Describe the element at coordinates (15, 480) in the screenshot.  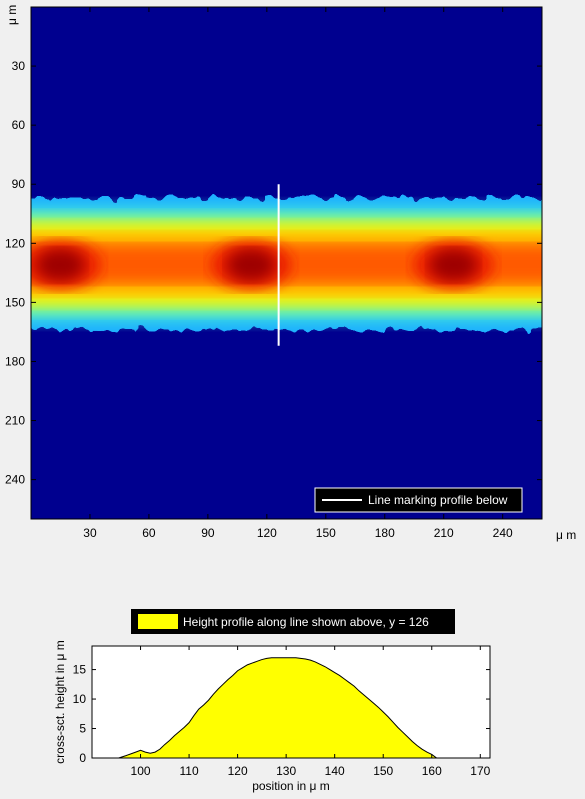
I see `heatmap-y-tick-label: 240` at that location.